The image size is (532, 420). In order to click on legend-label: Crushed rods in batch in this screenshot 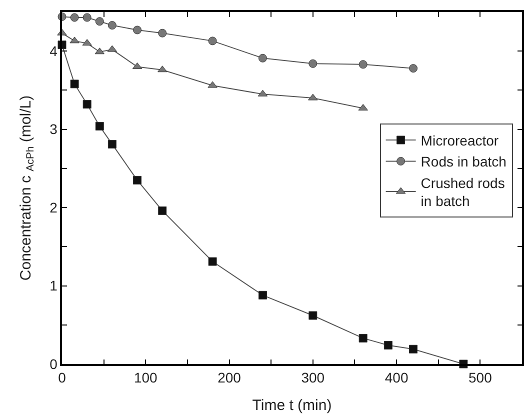, I will do `click(462, 192)`.